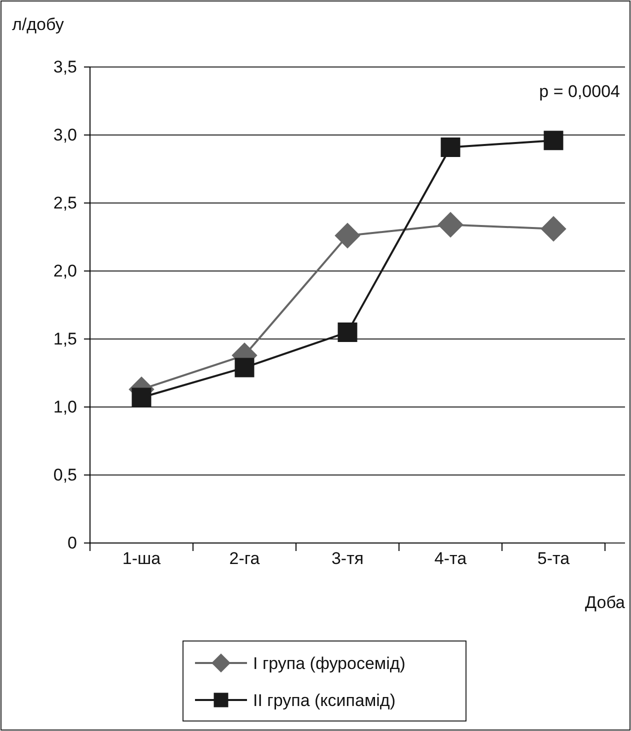 Image resolution: width=631 pixels, height=731 pixels. Describe the element at coordinates (142, 558) in the screenshot. I see `x-tick-label: 1-ша` at that location.